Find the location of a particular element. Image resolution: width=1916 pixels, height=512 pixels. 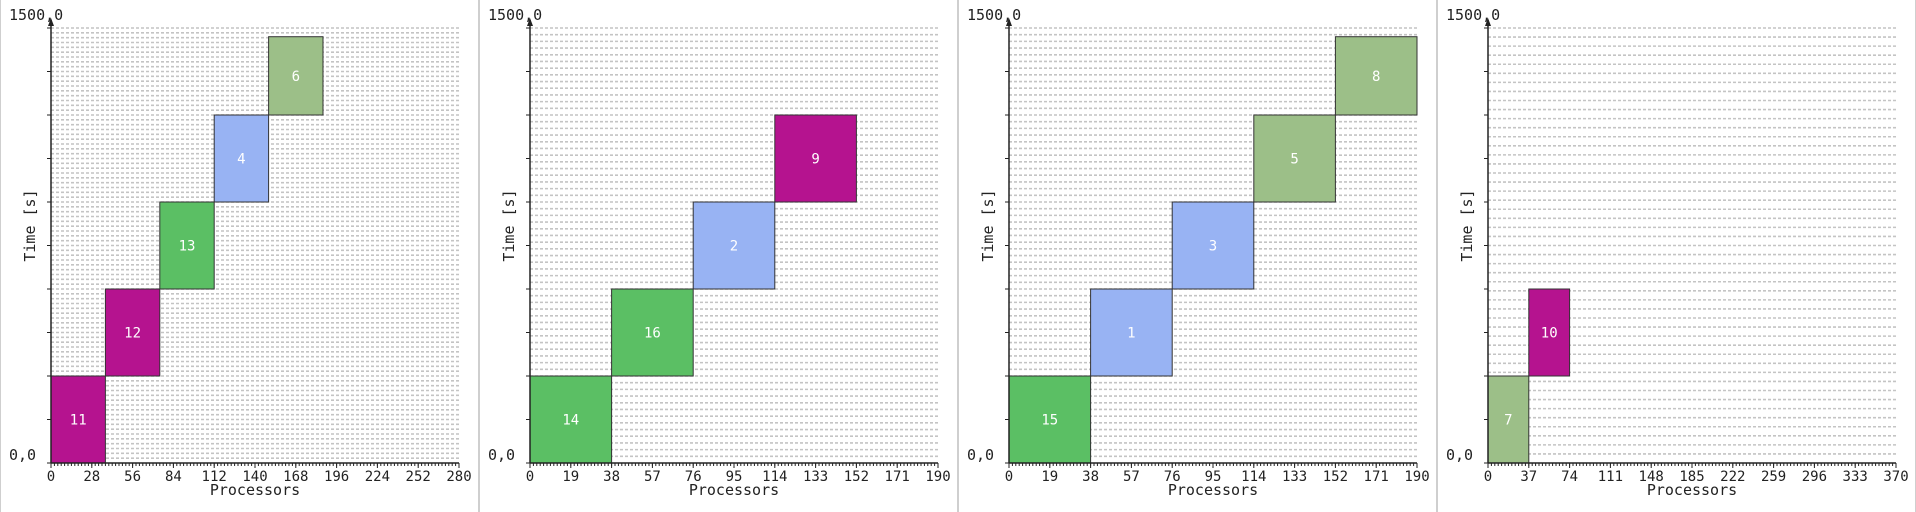

x-tick-label: 196 is located at coordinates (336, 477).